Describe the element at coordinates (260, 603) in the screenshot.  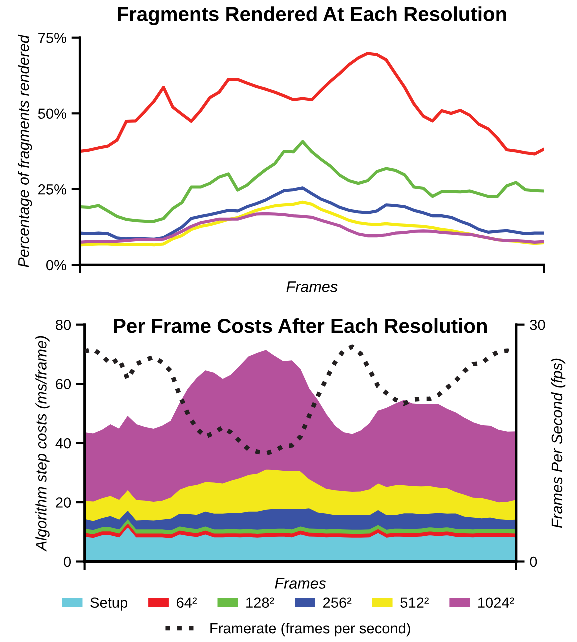
I see `legend-label: 128²` at that location.